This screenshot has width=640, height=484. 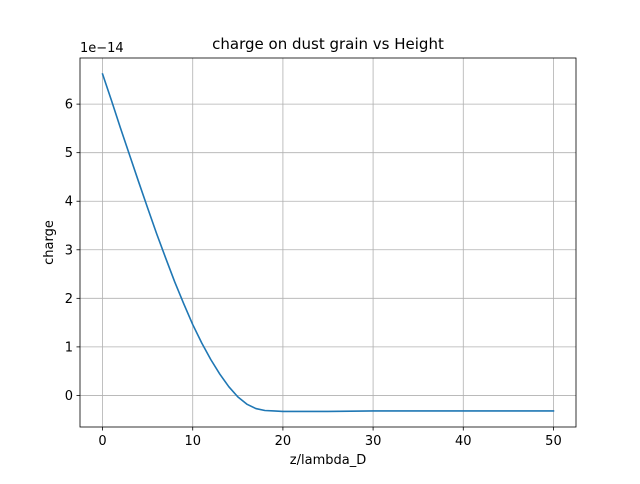 I want to click on y-tick-label: 0, so click(x=69, y=396).